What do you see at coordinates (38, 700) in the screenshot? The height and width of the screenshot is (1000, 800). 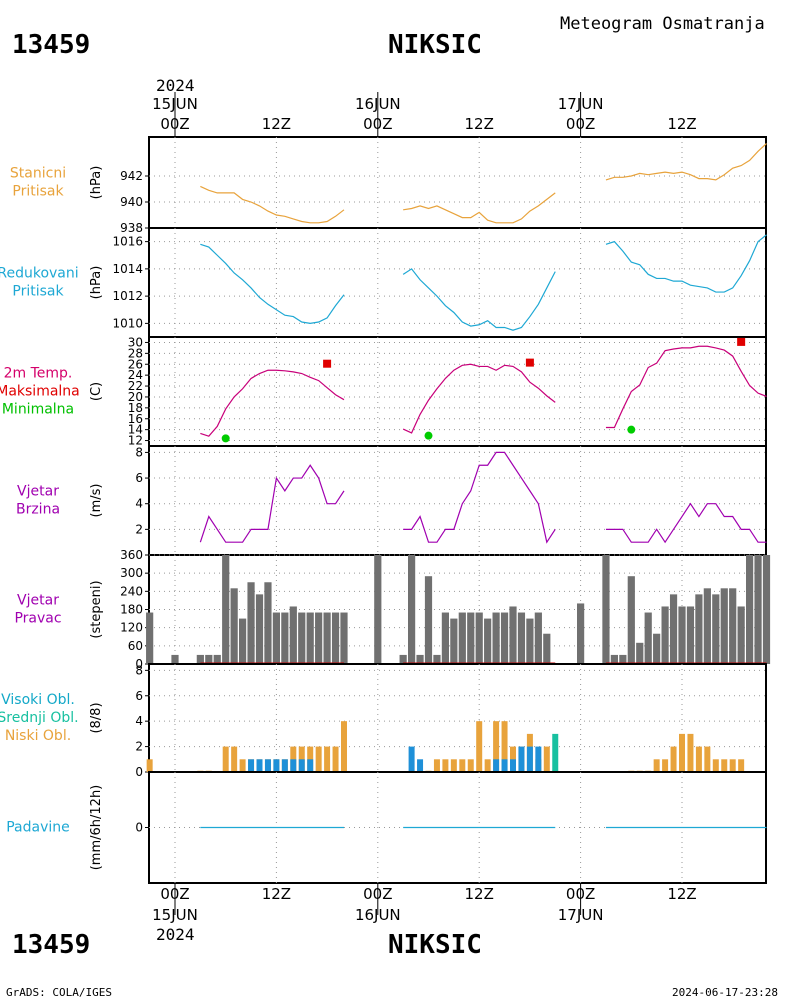 I see `panel-label: Visoki Obl.` at bounding box center [38, 700].